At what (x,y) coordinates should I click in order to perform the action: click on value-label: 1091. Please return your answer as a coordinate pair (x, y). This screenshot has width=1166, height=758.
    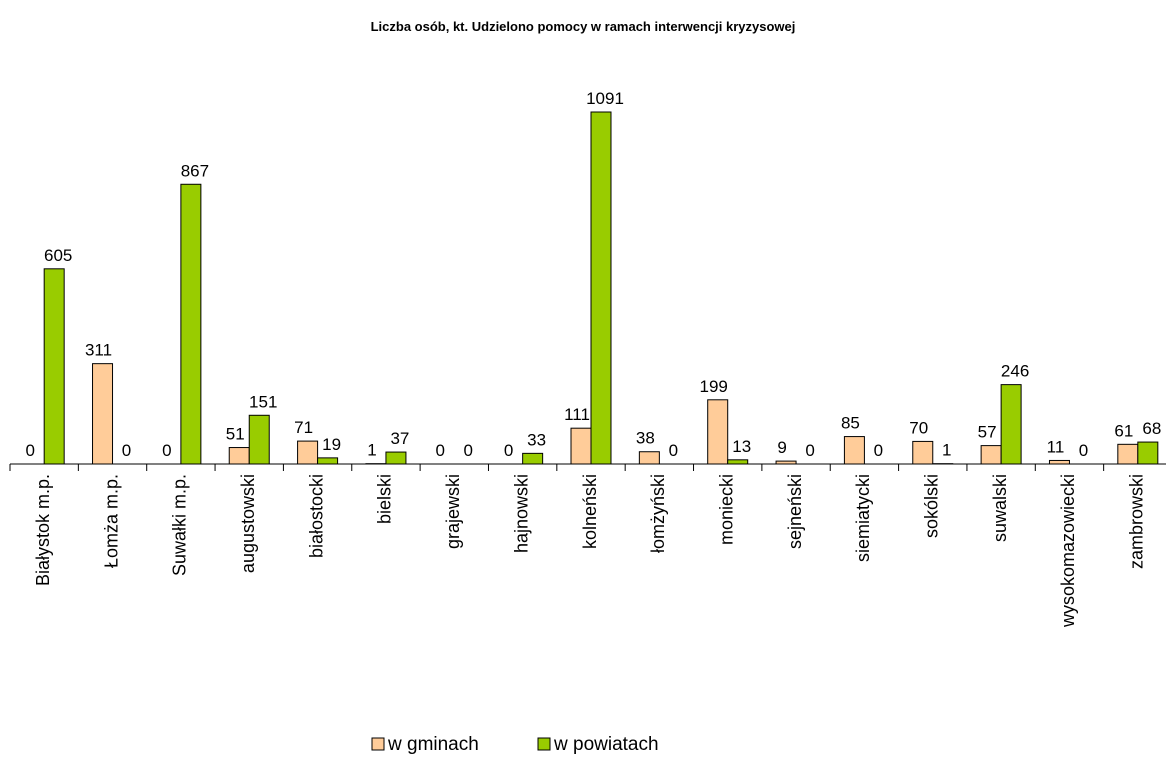
    Looking at the image, I should click on (605, 98).